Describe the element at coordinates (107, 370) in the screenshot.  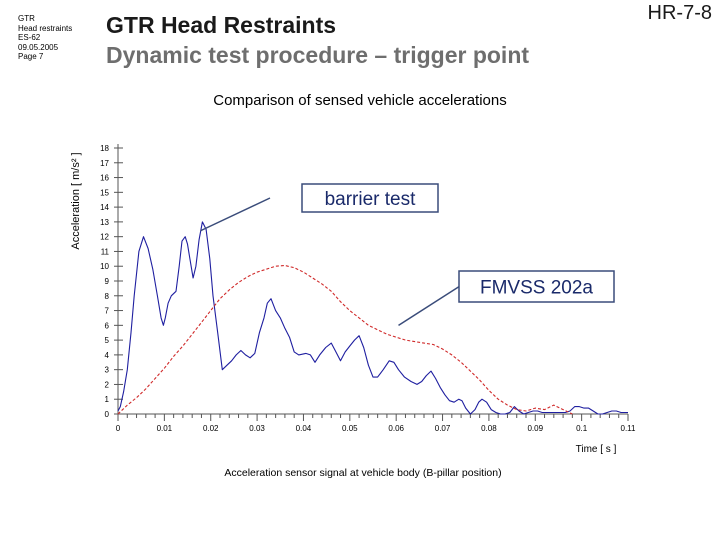
I see `y-tick-label: 3` at that location.